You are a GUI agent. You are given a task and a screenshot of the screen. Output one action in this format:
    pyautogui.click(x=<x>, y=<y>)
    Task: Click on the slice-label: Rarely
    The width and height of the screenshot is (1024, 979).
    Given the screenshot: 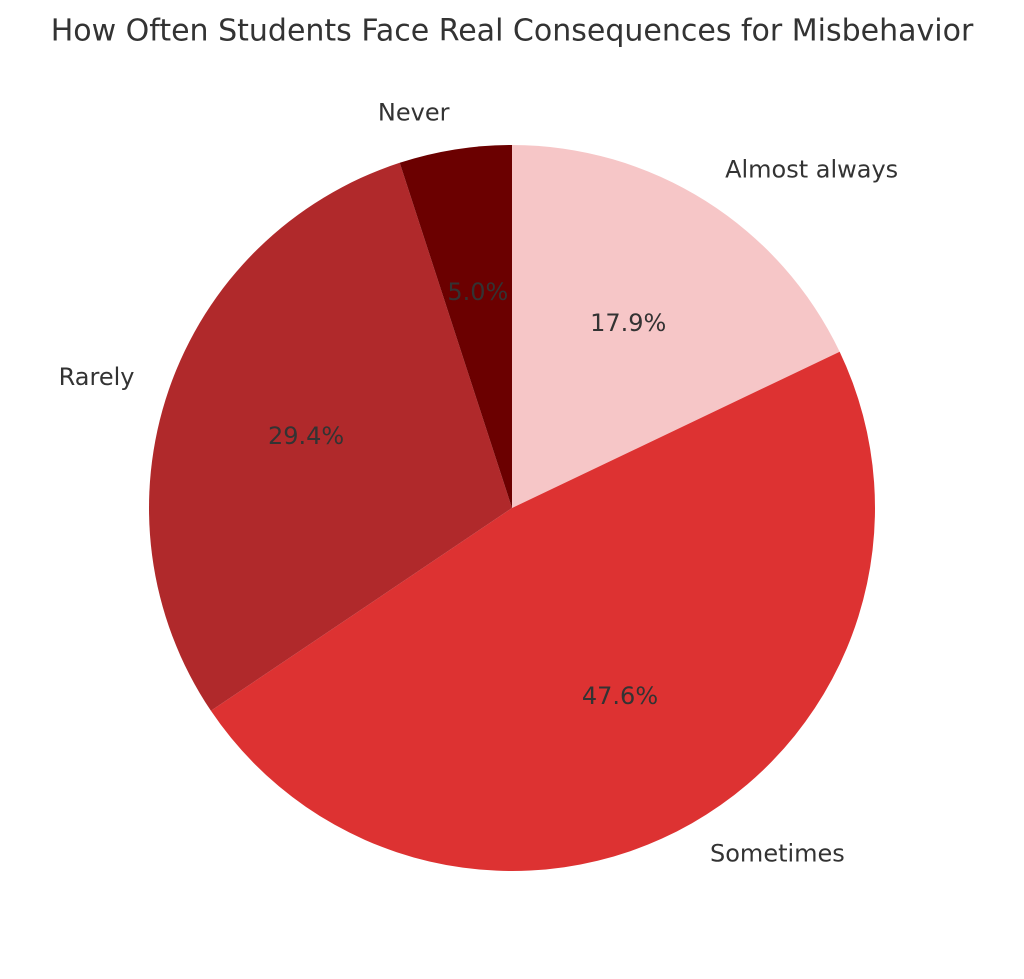 What is the action you would take?
    pyautogui.click(x=97, y=377)
    